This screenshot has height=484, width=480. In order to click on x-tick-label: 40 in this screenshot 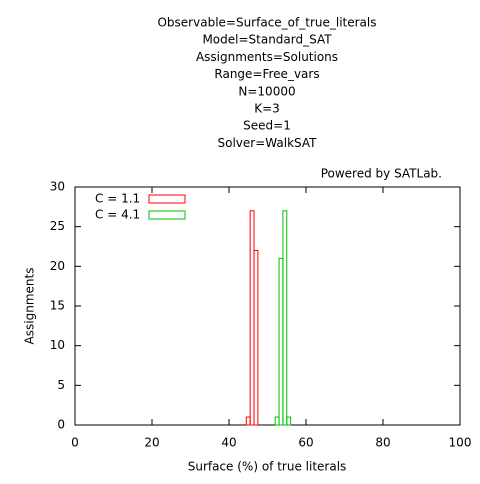, I will do `click(228, 443)`.